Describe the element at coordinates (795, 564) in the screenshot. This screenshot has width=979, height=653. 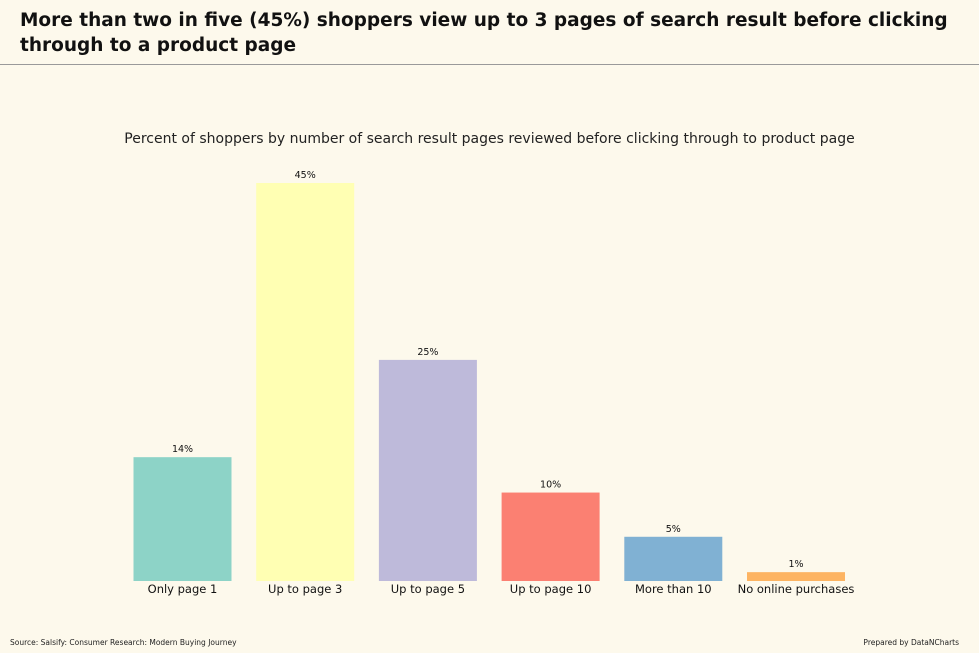
I see `data-label: 1%` at that location.